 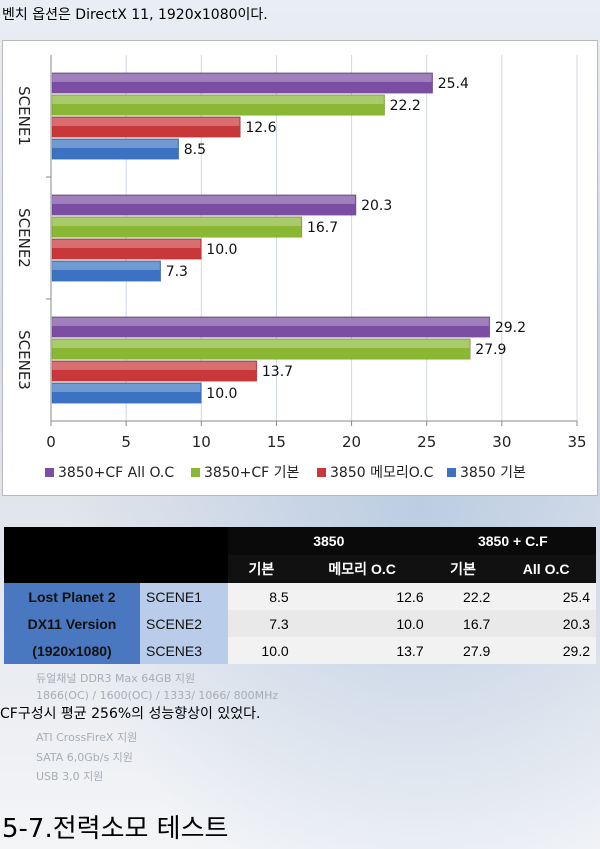 What do you see at coordinates (546, 623) in the screenshot?
I see `value-cell: 20.3` at bounding box center [546, 623].